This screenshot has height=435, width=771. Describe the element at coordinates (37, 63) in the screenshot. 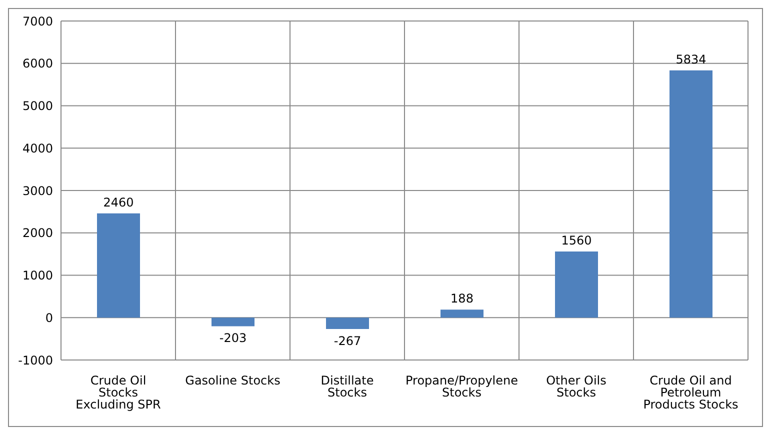

I see `y-tick-label: 6000` at that location.